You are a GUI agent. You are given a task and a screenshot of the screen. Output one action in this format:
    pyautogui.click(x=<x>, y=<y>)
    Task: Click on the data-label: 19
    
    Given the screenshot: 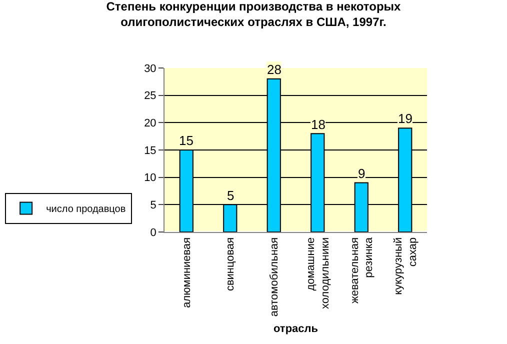 What is the action you would take?
    pyautogui.click(x=405, y=118)
    